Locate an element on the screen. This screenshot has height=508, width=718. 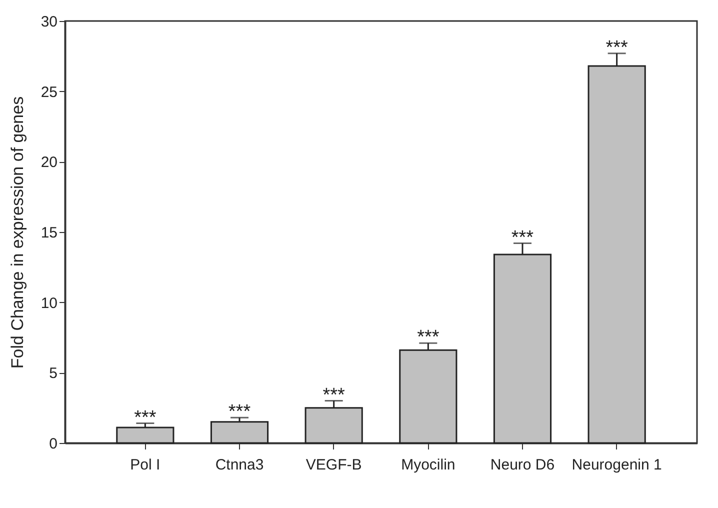
y-axis-title: Fold Change in expression of genes is located at coordinates (17, 232).